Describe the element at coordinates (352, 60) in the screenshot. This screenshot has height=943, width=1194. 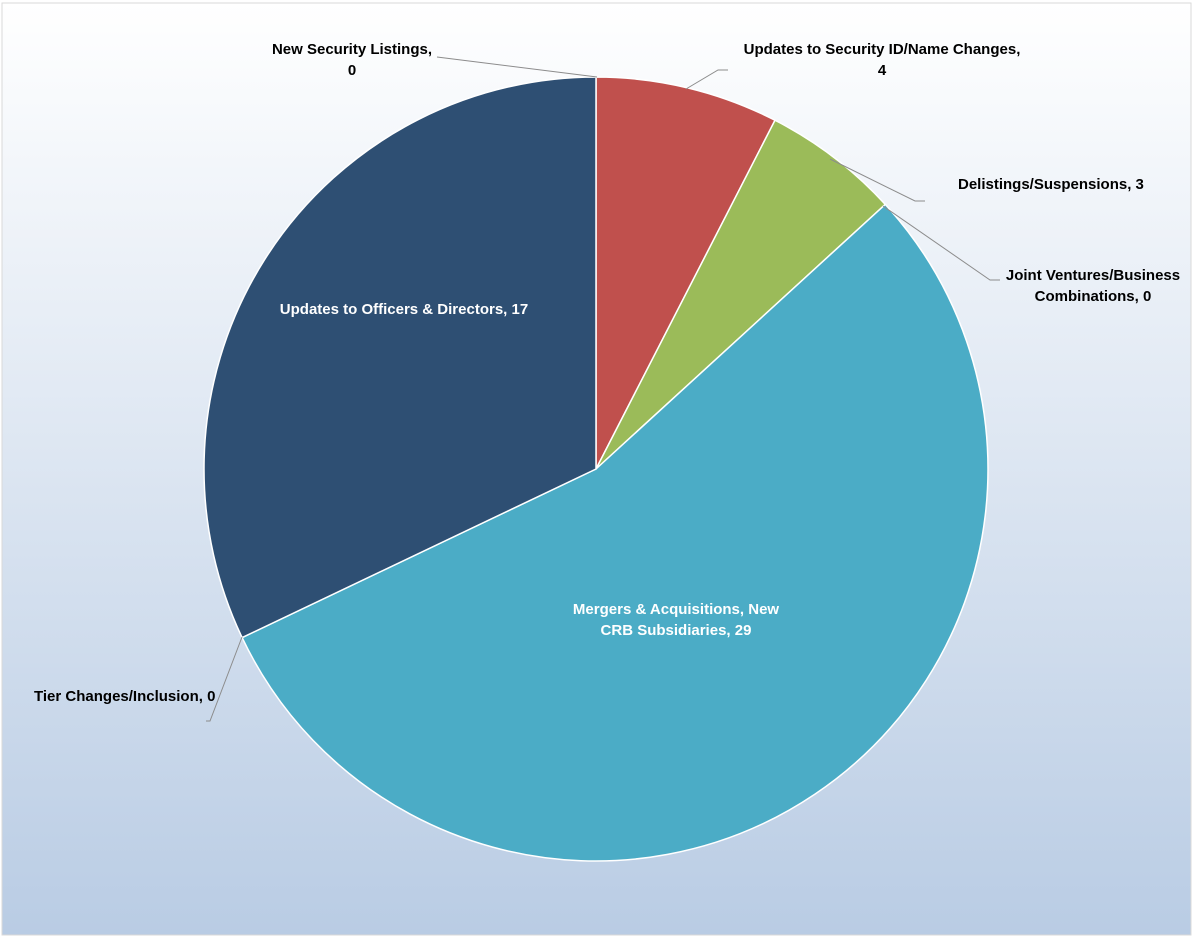
I see `data-label-new-security-listings: New Security Listings, 0` at that location.